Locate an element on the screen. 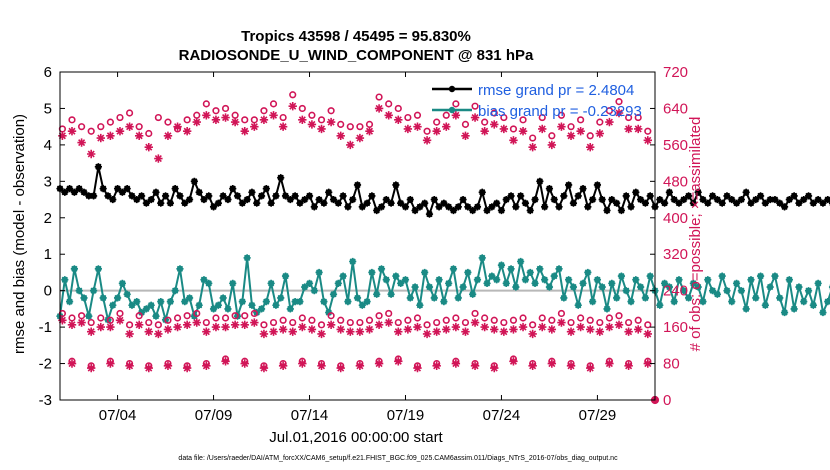 This screenshot has width=830, height=470. y-tick-label: -1 is located at coordinates (45, 327).